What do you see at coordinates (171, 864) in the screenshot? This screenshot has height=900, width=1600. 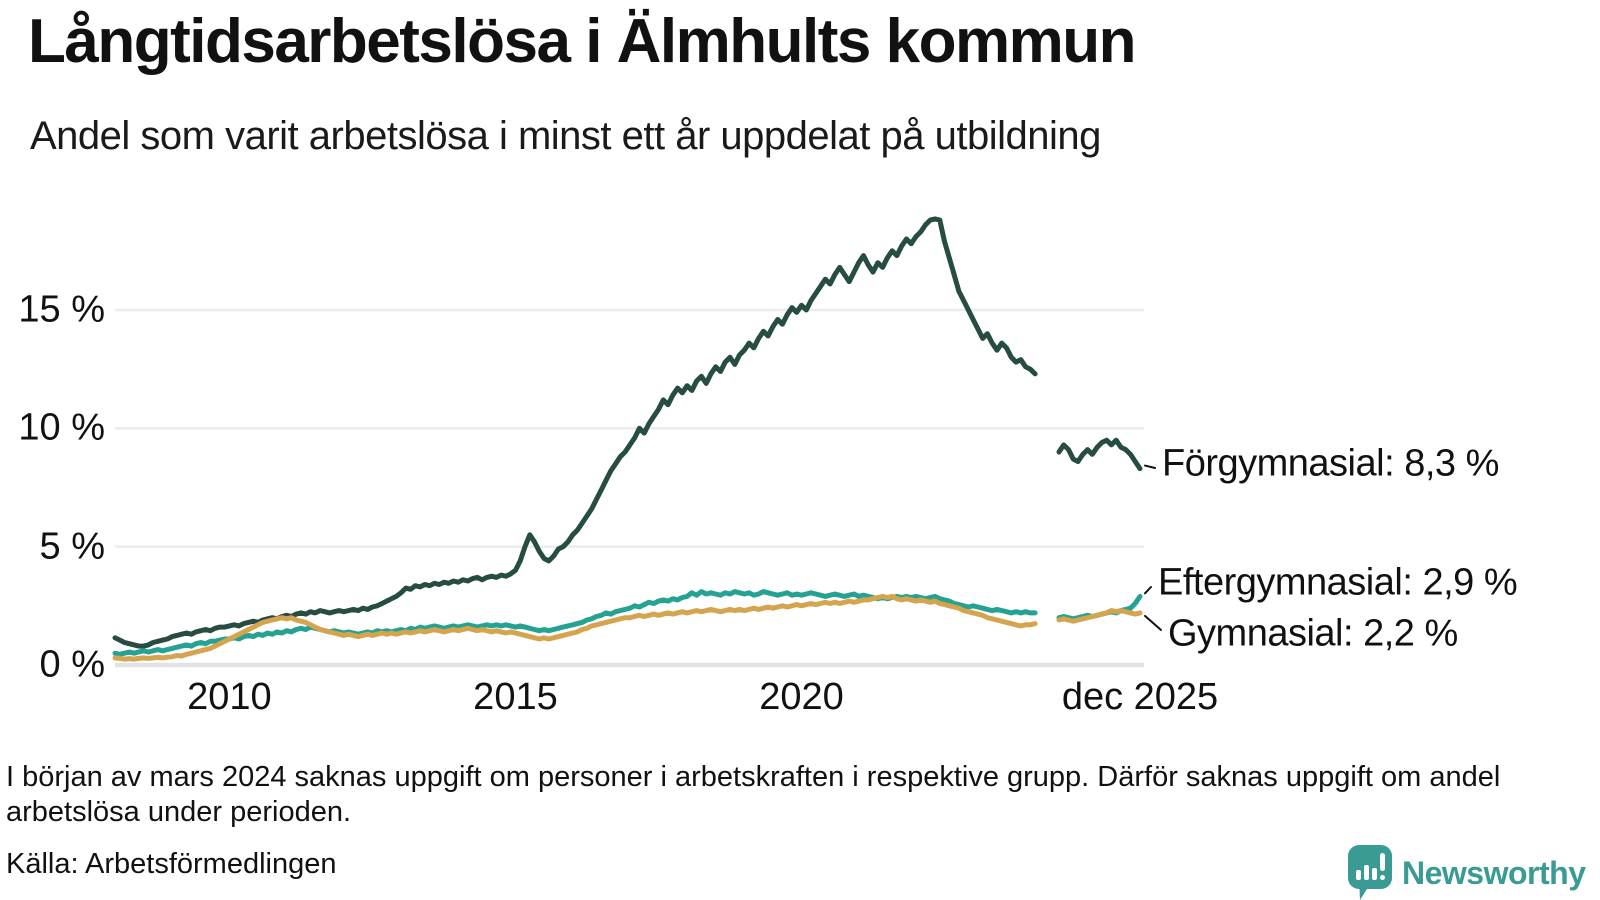 I see `source-note: Källa: Arbetsförmedlingen` at bounding box center [171, 864].